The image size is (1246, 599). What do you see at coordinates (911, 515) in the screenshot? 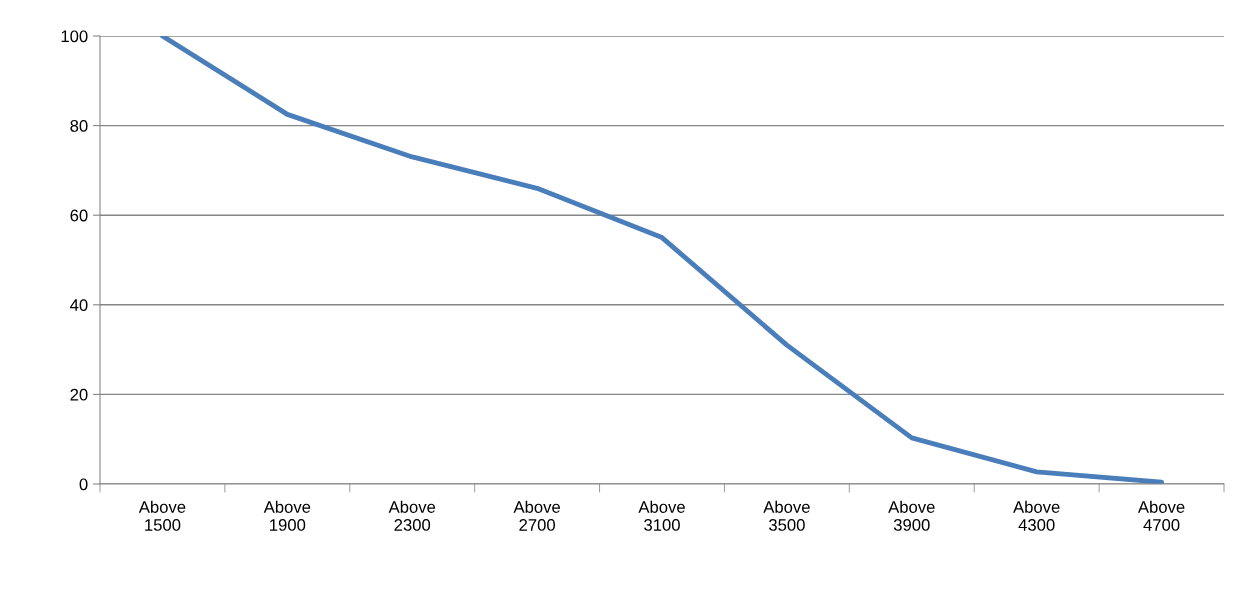
I see `x-tick-label: Above 3900` at bounding box center [911, 515].